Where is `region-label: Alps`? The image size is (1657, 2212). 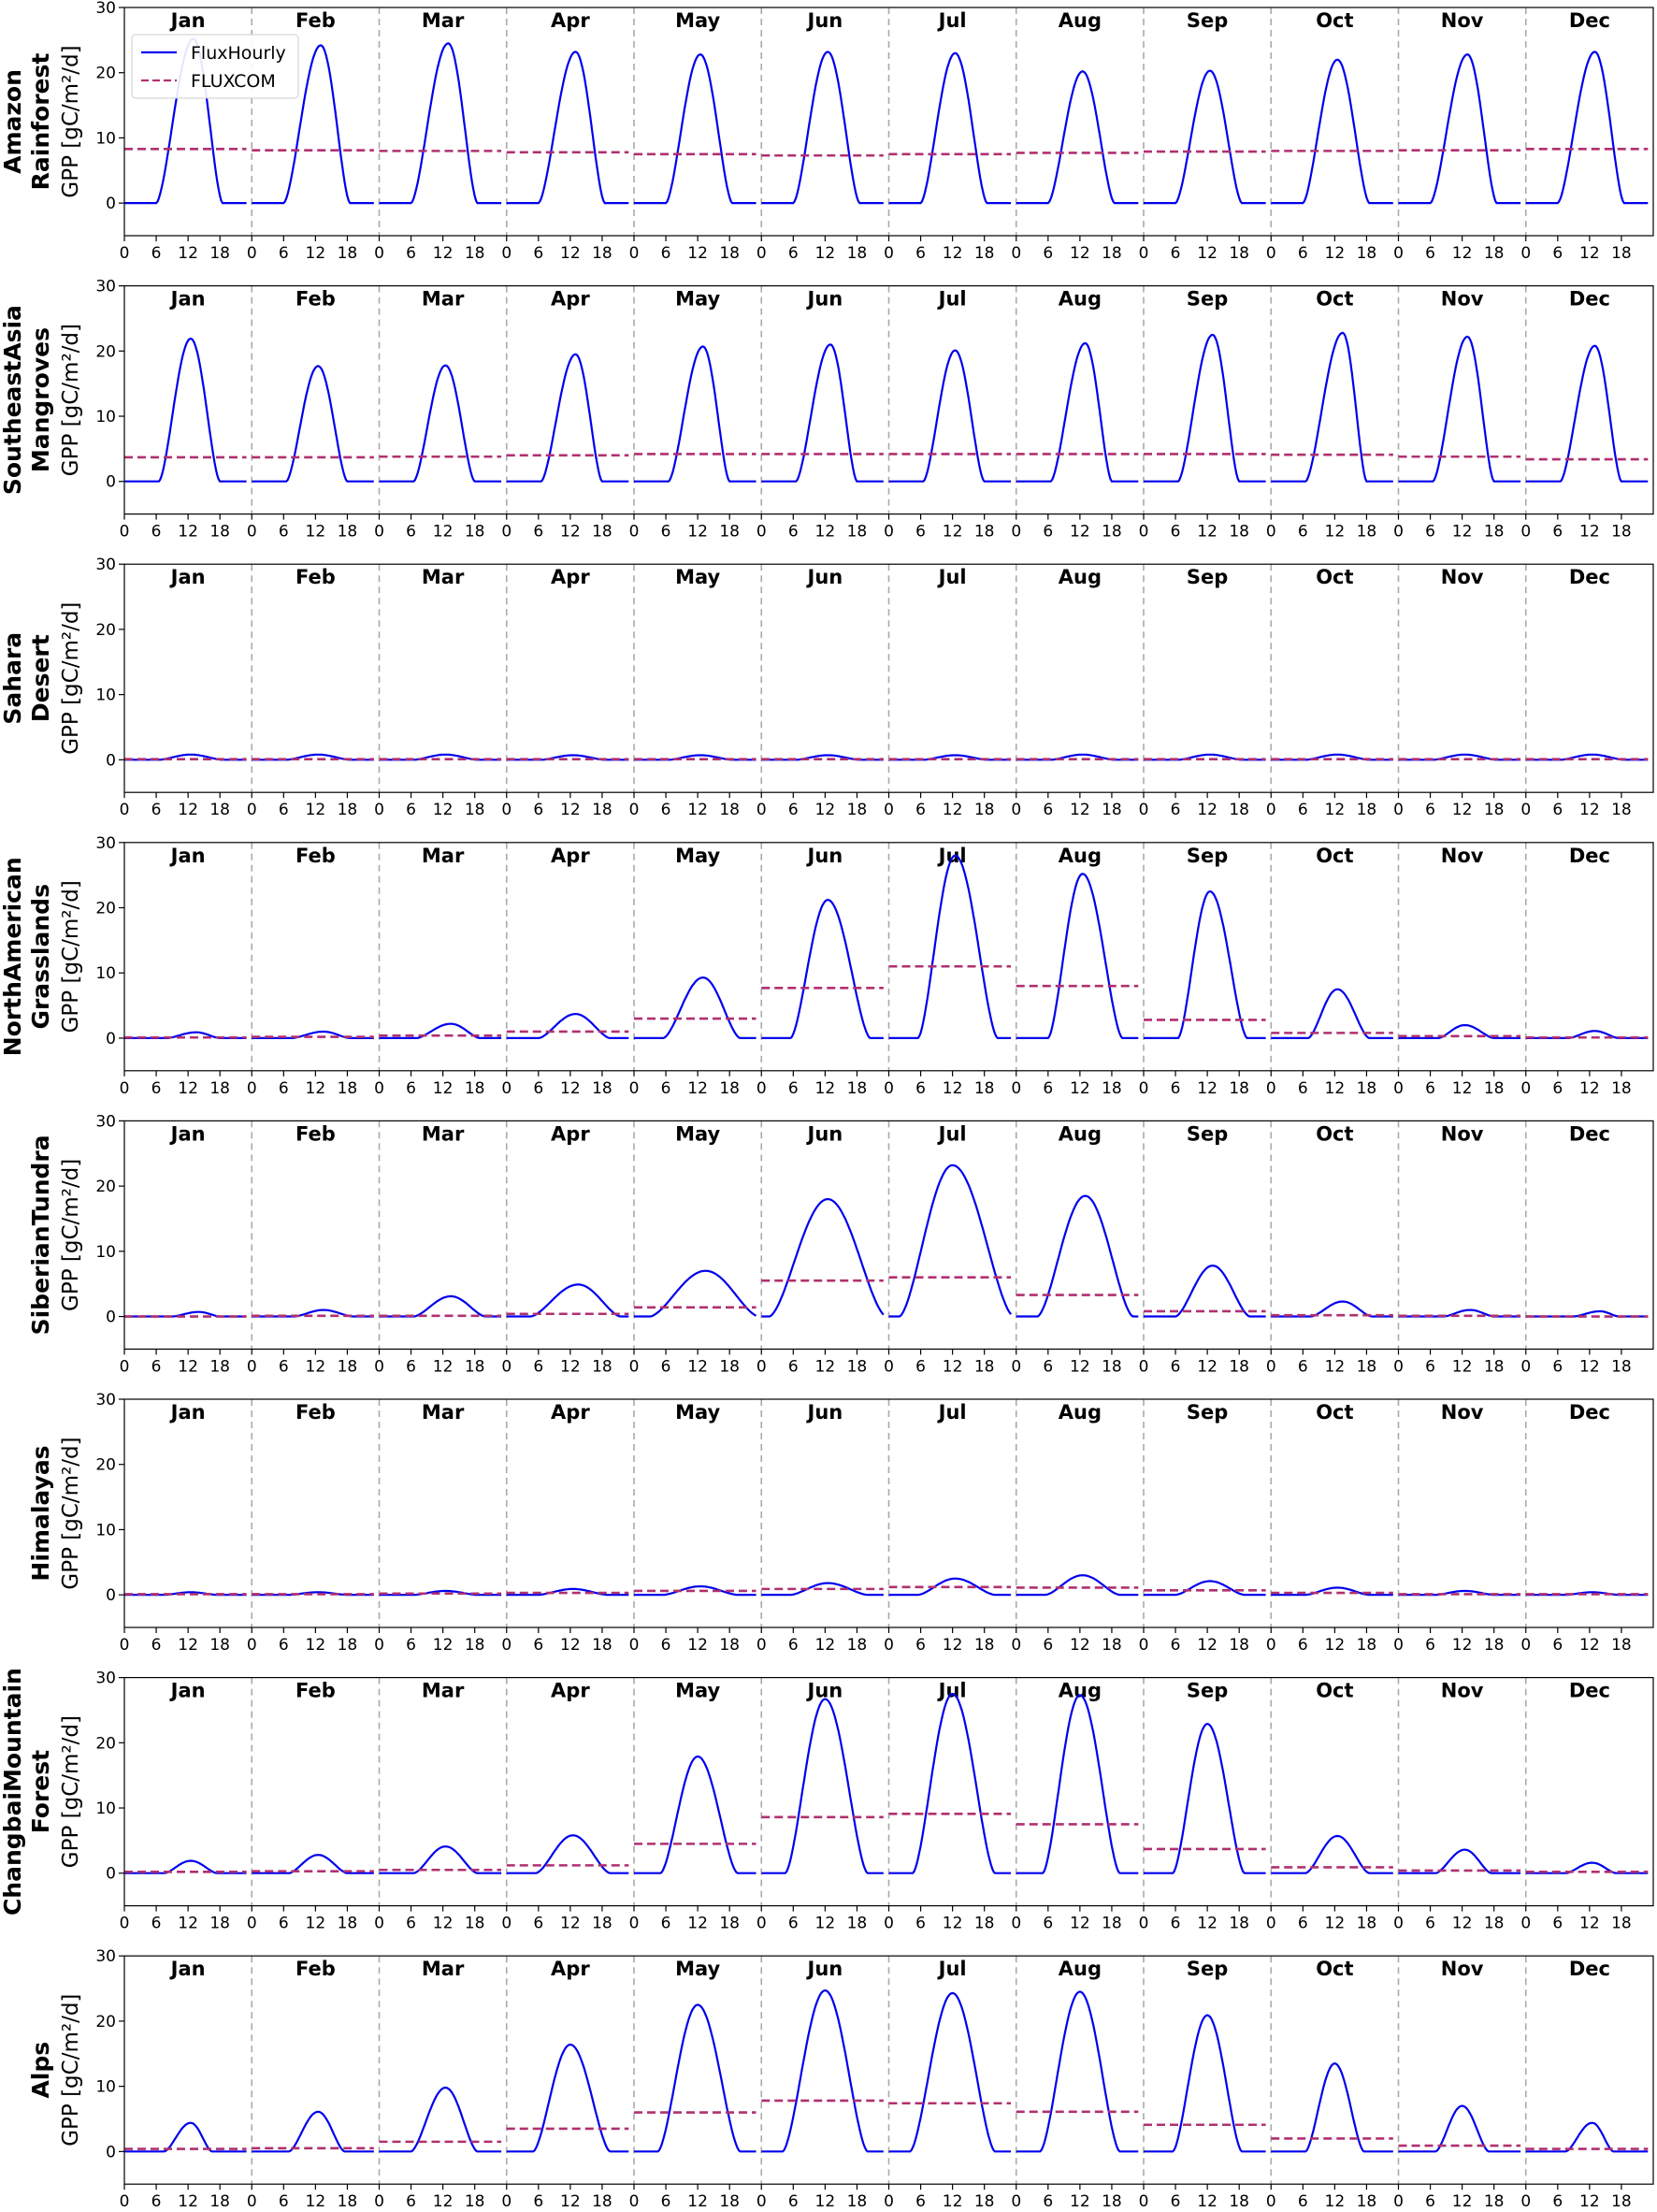 region-label: Alps is located at coordinates (41, 2071).